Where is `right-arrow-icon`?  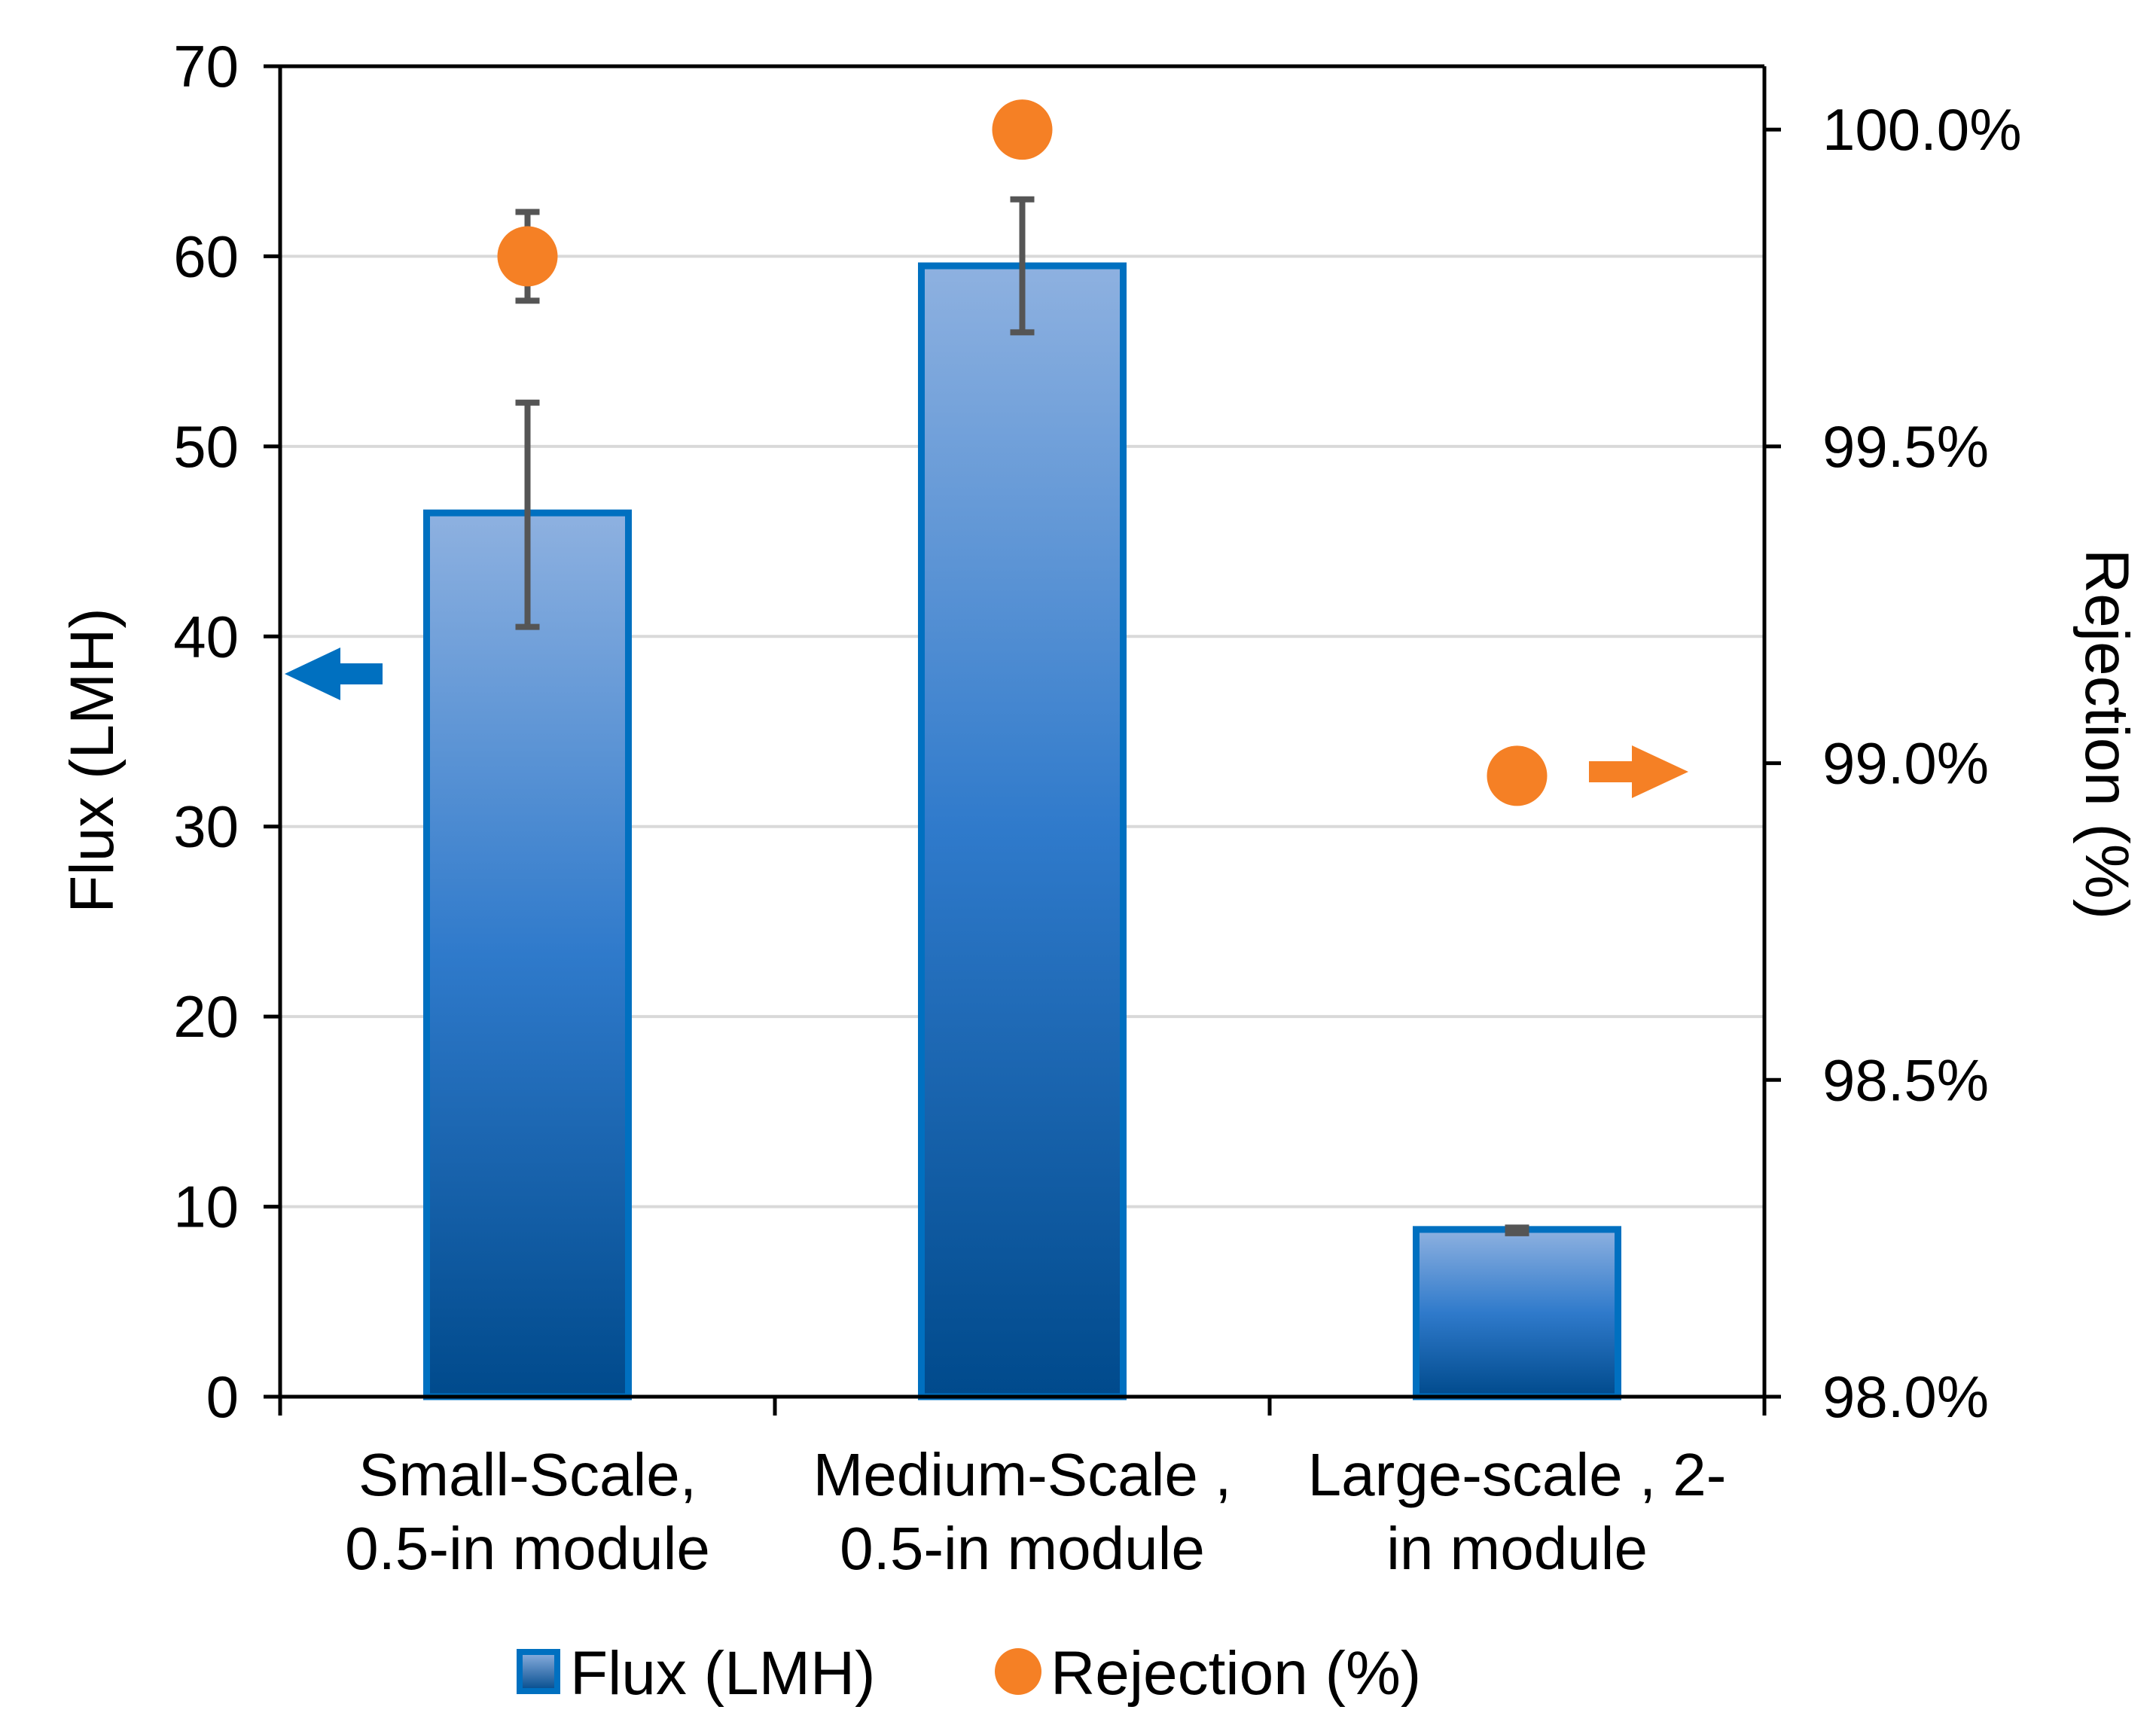 right-arrow-icon is located at coordinates (1638, 771).